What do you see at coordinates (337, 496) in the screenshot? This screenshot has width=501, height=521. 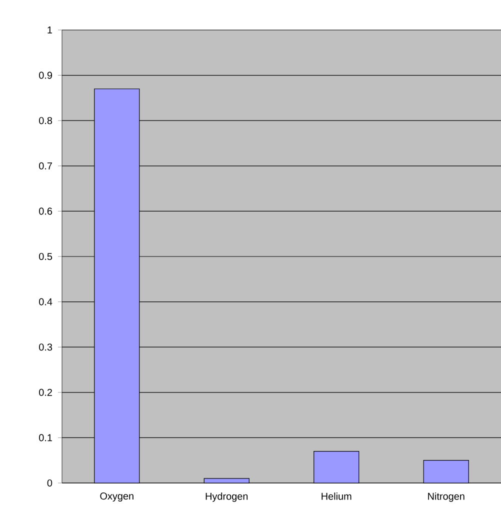 I see `x-tick-label: Helium` at bounding box center [337, 496].